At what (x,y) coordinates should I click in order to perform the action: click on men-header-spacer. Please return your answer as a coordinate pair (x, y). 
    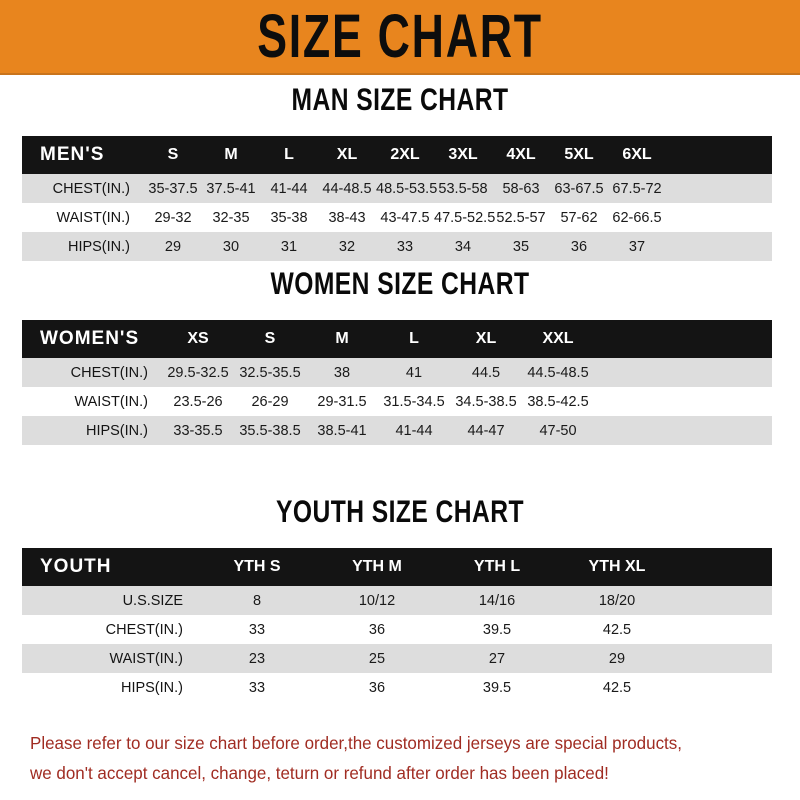
    Looking at the image, I should click on (719, 155).